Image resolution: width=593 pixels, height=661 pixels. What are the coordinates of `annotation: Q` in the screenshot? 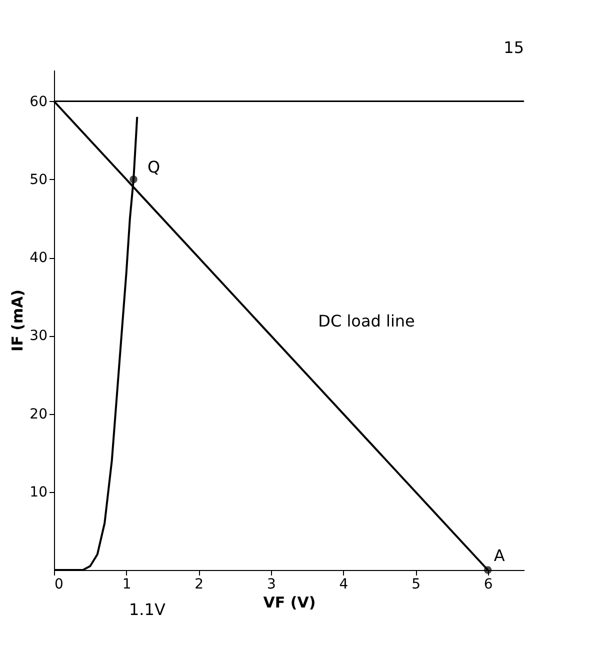 It's located at (154, 166).